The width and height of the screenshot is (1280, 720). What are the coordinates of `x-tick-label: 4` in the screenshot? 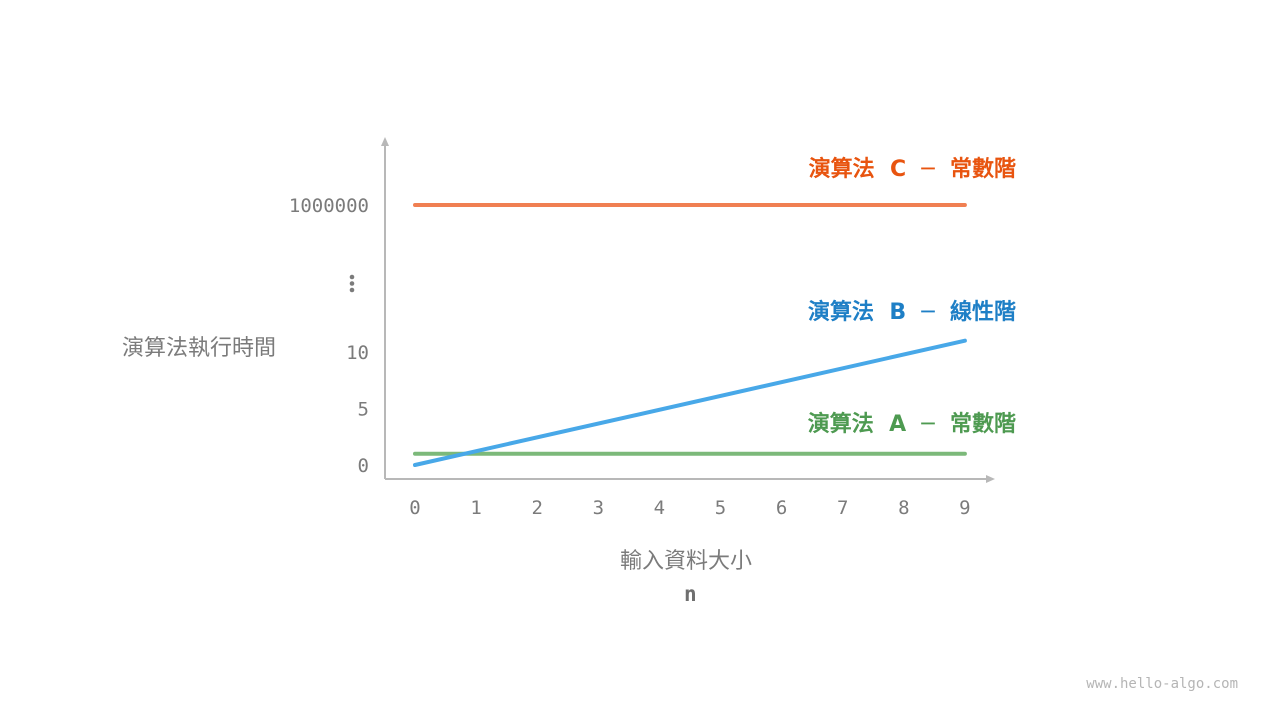 It's located at (659, 508).